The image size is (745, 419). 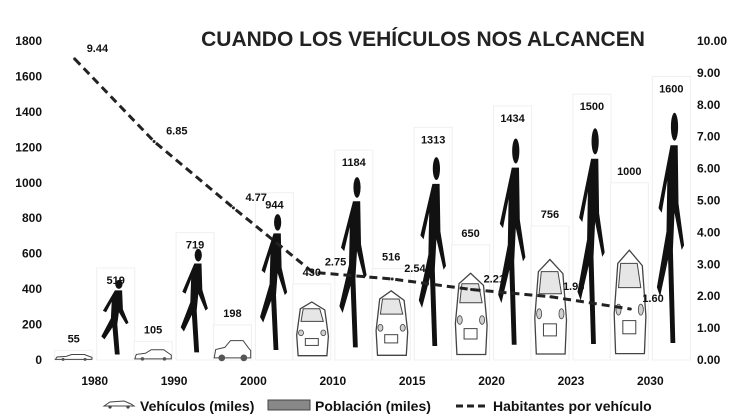 What do you see at coordinates (671, 89) in the screenshot?
I see `population-value-label: 1600` at bounding box center [671, 89].